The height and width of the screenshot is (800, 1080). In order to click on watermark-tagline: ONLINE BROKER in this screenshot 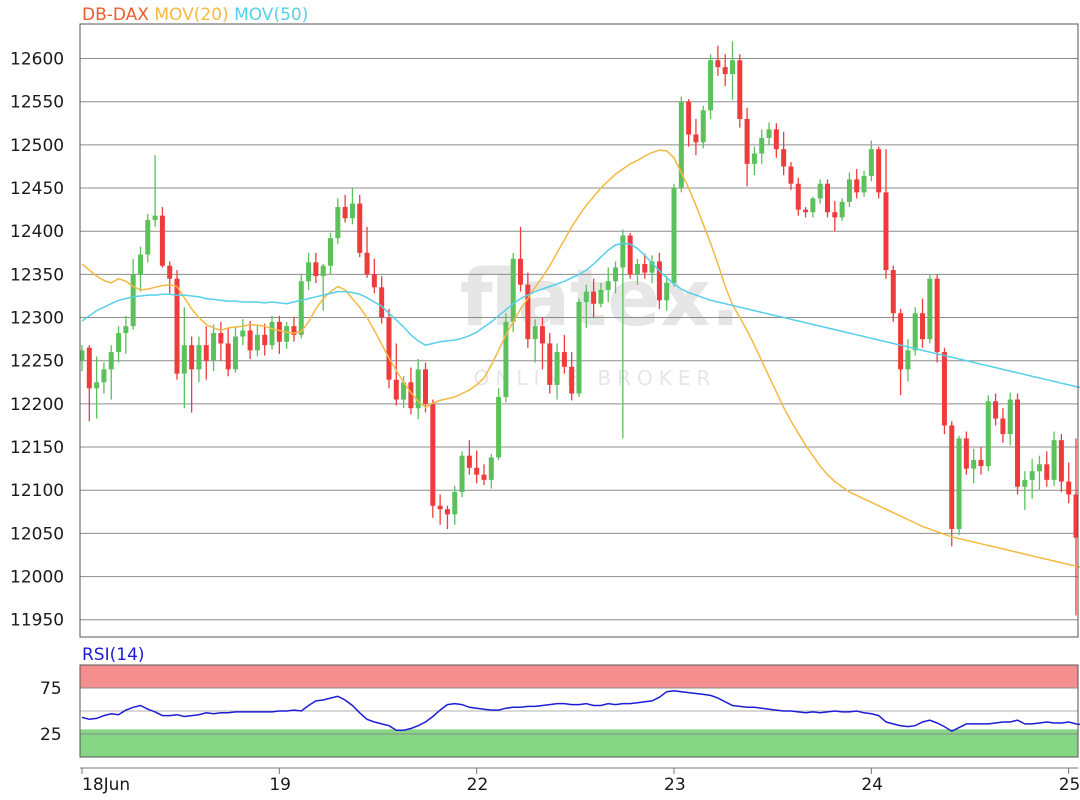, I will do `click(595, 378)`.